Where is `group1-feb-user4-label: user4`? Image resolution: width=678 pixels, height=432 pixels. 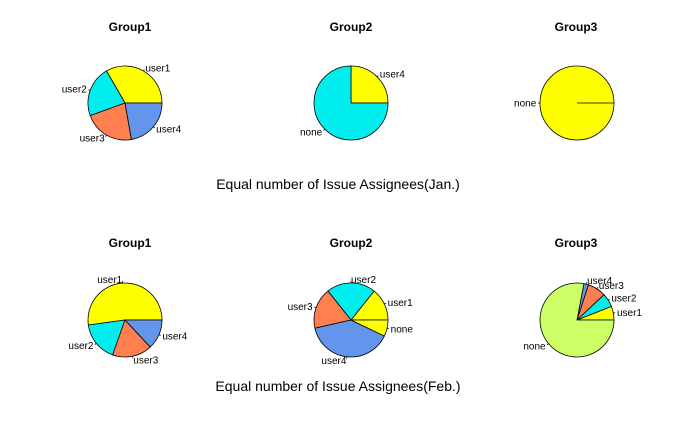
group1-feb-user4-label: user4 is located at coordinates (174, 337).